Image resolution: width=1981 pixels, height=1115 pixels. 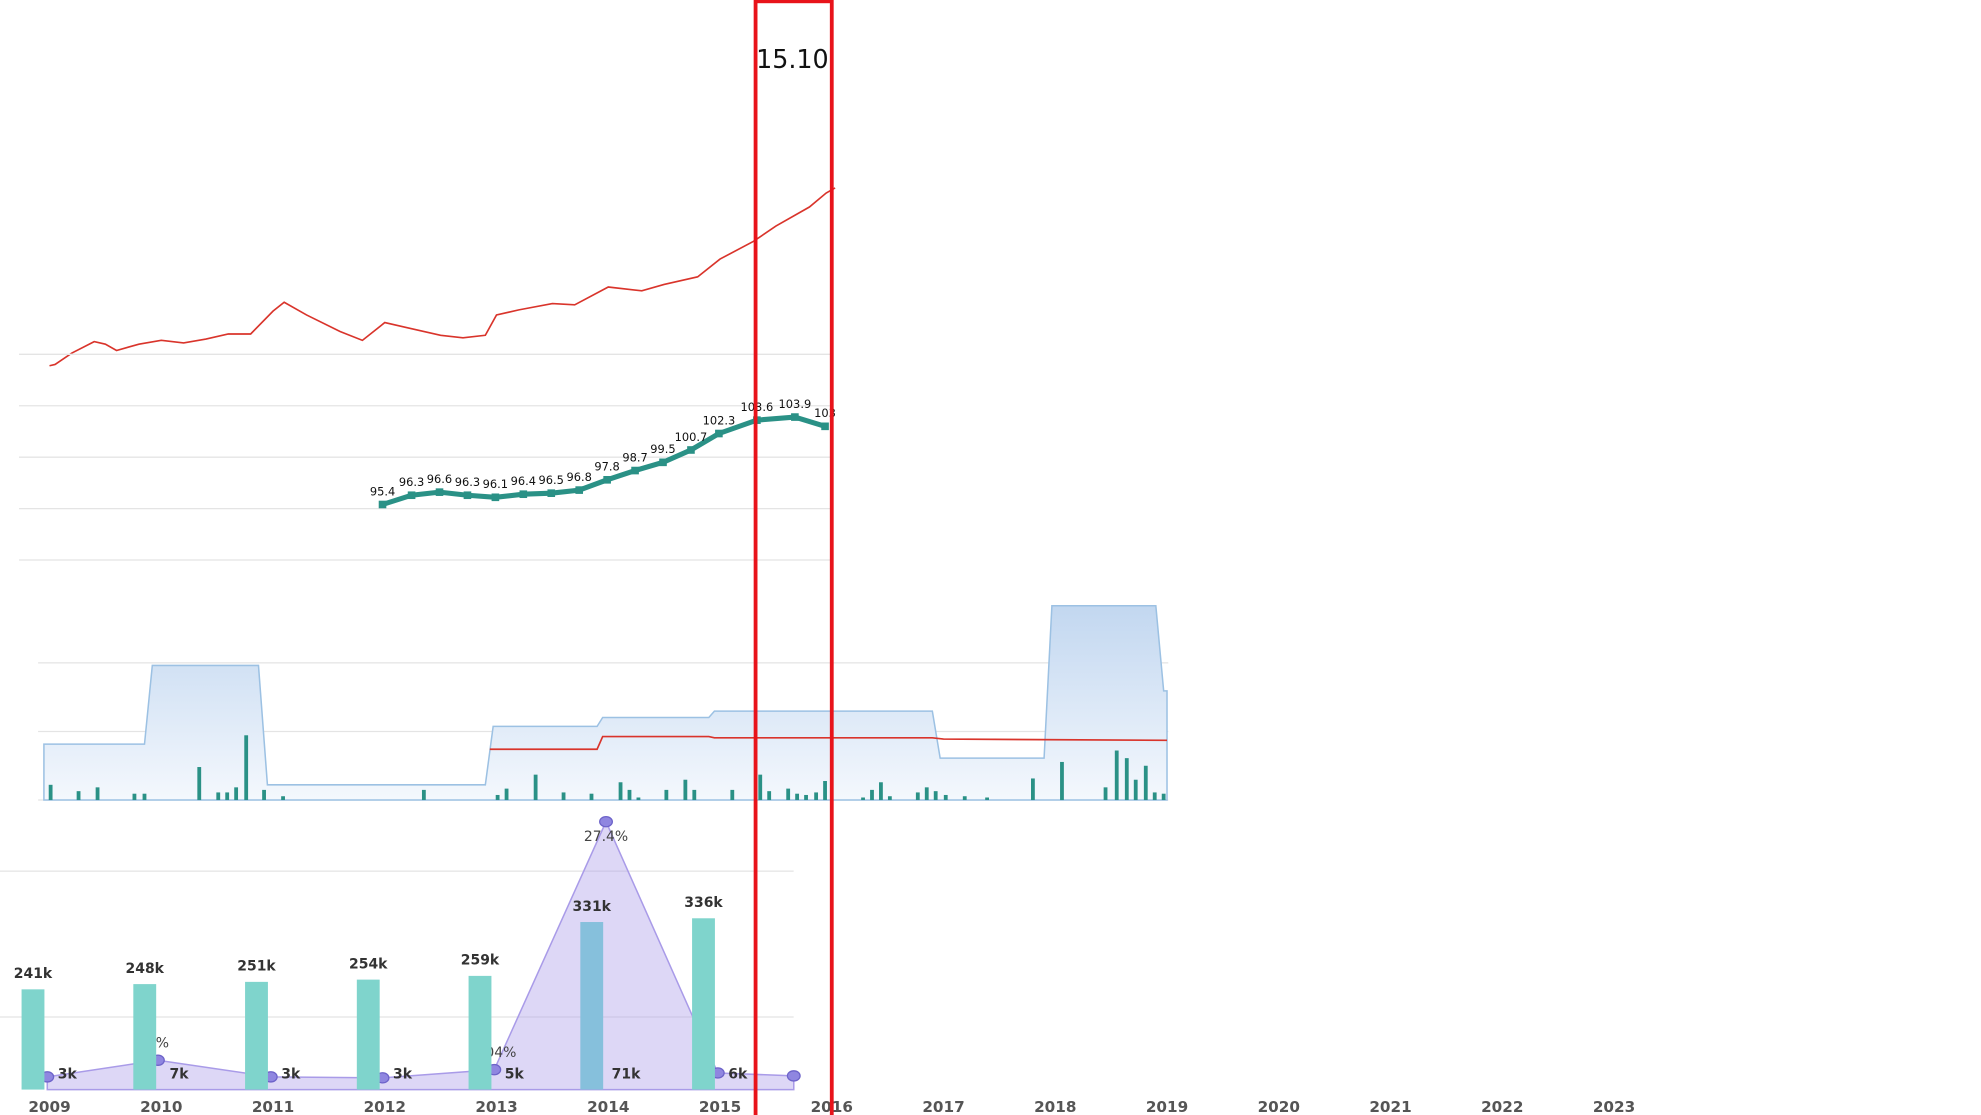 I want to click on data-label: 96.6, so click(x=439, y=479).